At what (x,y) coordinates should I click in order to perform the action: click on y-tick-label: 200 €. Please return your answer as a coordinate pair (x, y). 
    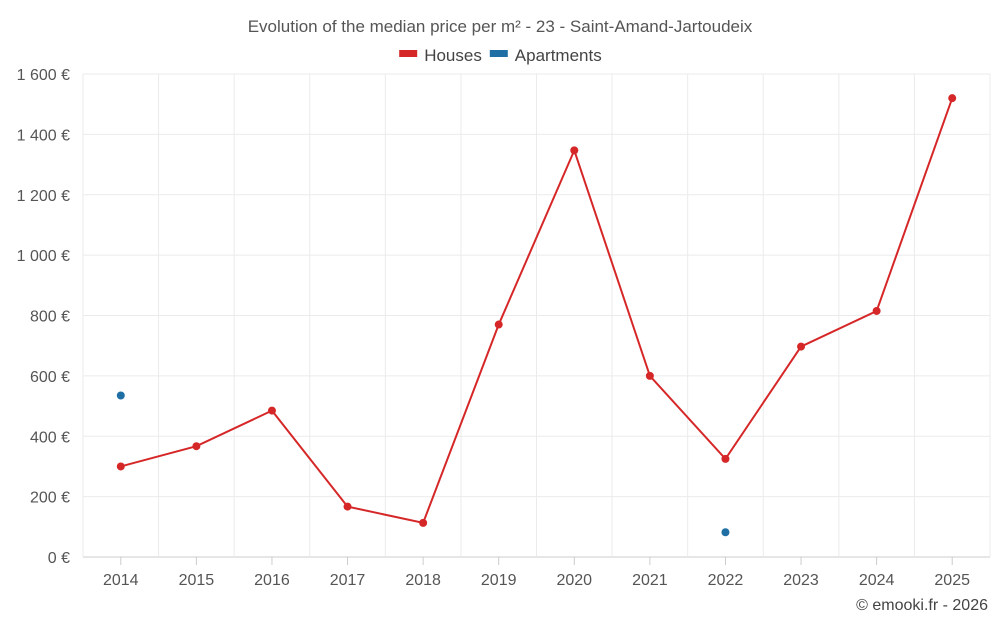
    Looking at the image, I should click on (50, 498).